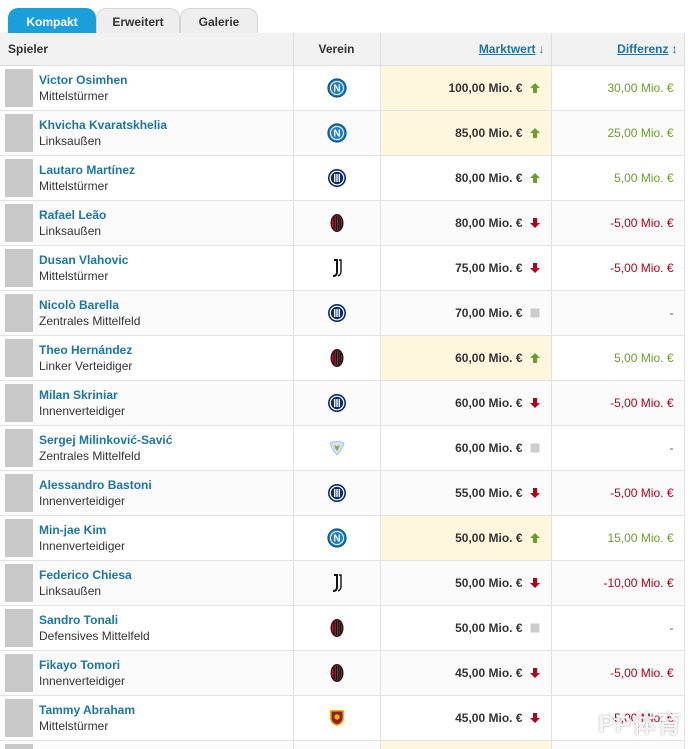 The height and width of the screenshot is (749, 694). What do you see at coordinates (640, 132) in the screenshot?
I see `difference-text: 25,00 Mio. €` at bounding box center [640, 132].